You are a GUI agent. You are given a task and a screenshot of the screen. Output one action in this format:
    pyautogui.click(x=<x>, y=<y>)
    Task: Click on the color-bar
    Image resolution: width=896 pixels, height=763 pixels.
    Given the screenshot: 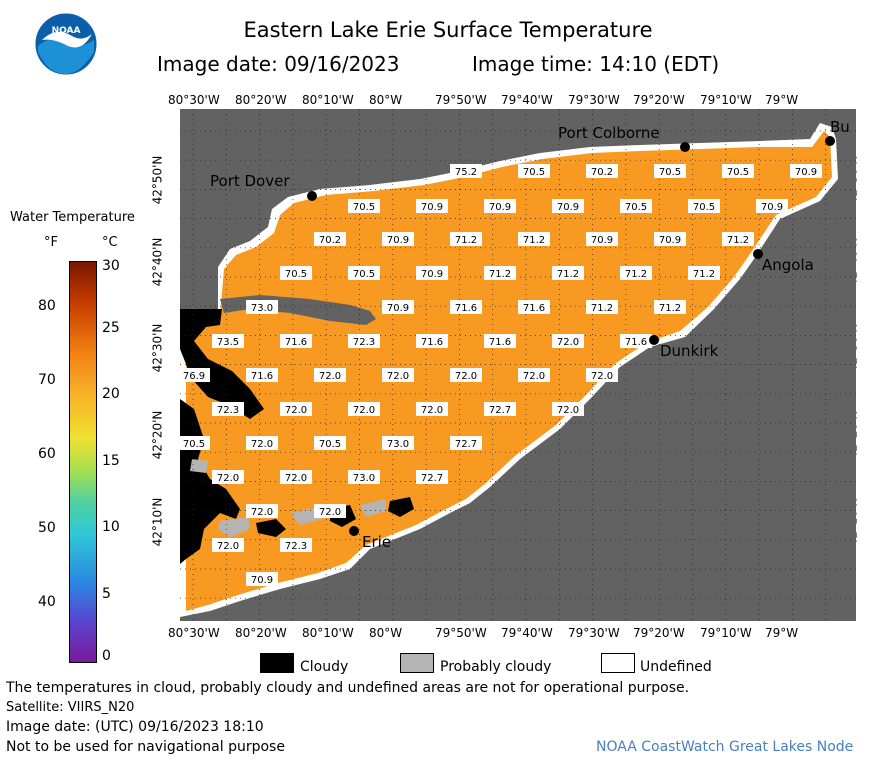 What is the action you would take?
    pyautogui.click(x=83, y=462)
    